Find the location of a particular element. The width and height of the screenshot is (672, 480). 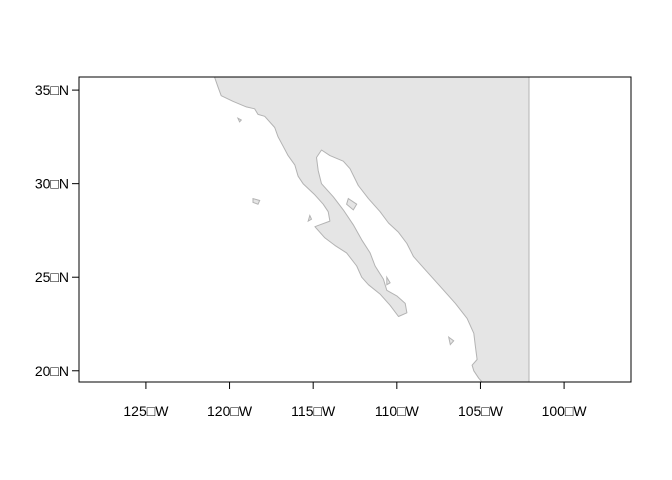

x-tick-label: 100□W is located at coordinates (565, 411).